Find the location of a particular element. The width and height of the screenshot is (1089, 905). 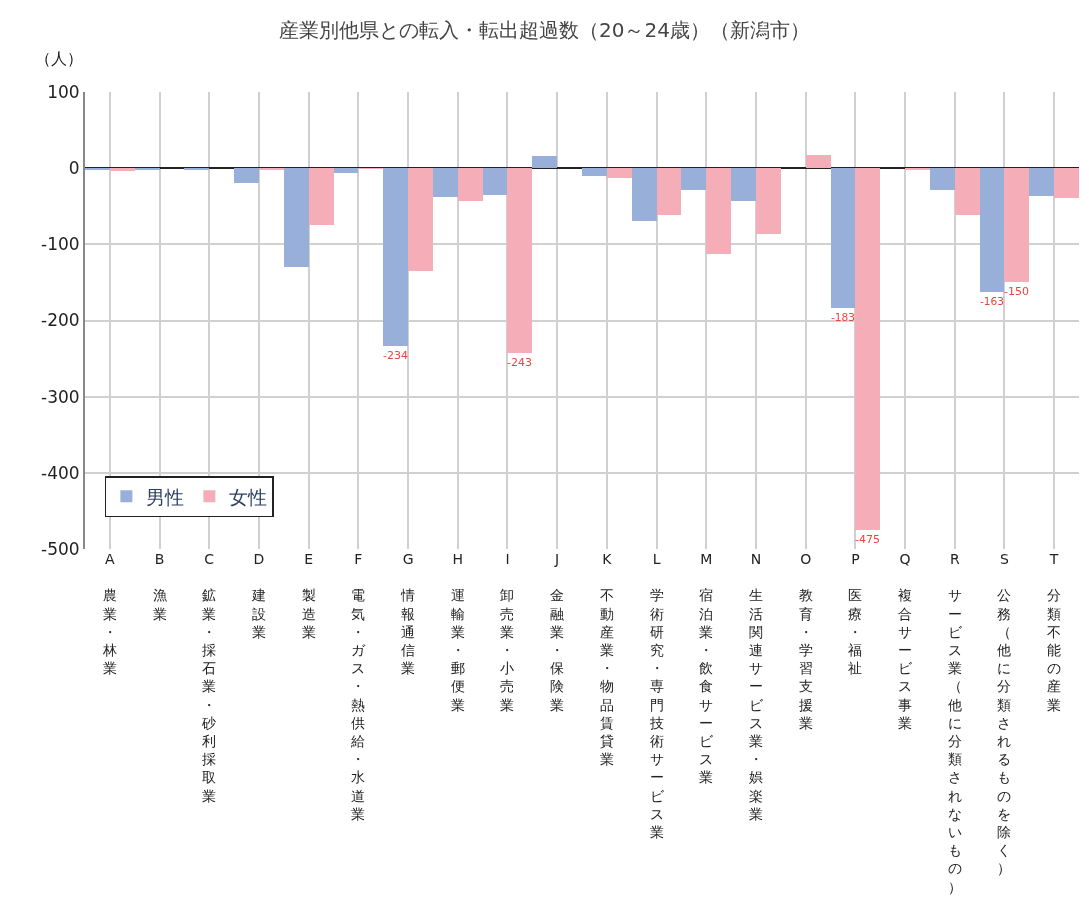

y-tick-label: -400 is located at coordinates (60, 472).